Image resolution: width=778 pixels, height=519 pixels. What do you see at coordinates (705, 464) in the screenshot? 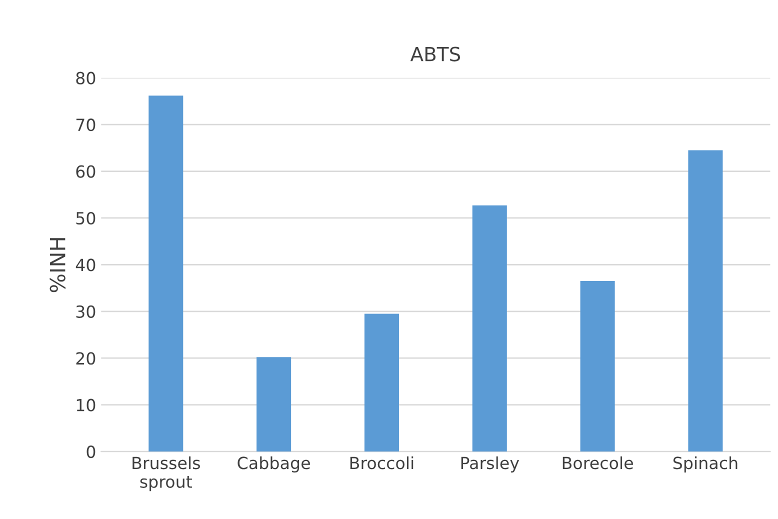
I see `x-tick-label: Spinach` at bounding box center [705, 464].